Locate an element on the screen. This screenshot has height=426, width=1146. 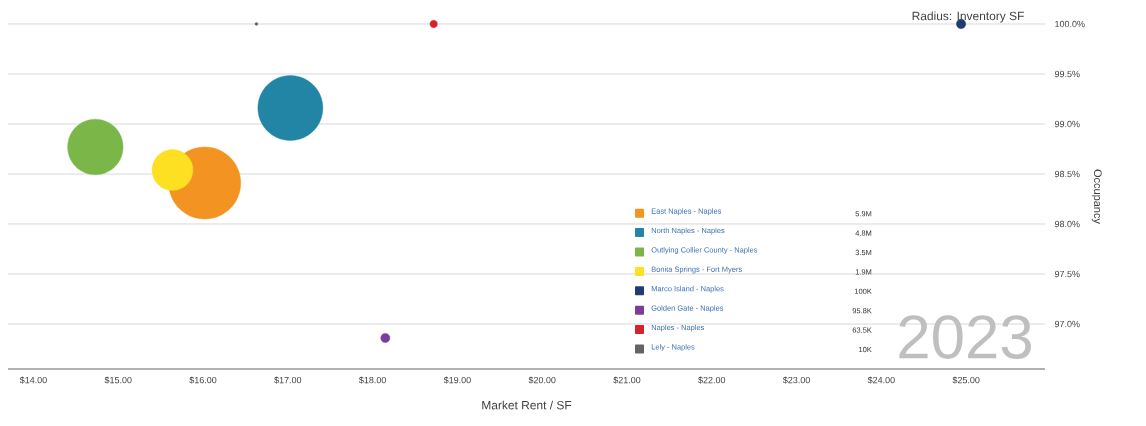
x-tick-label: $25.00 is located at coordinates (966, 380).